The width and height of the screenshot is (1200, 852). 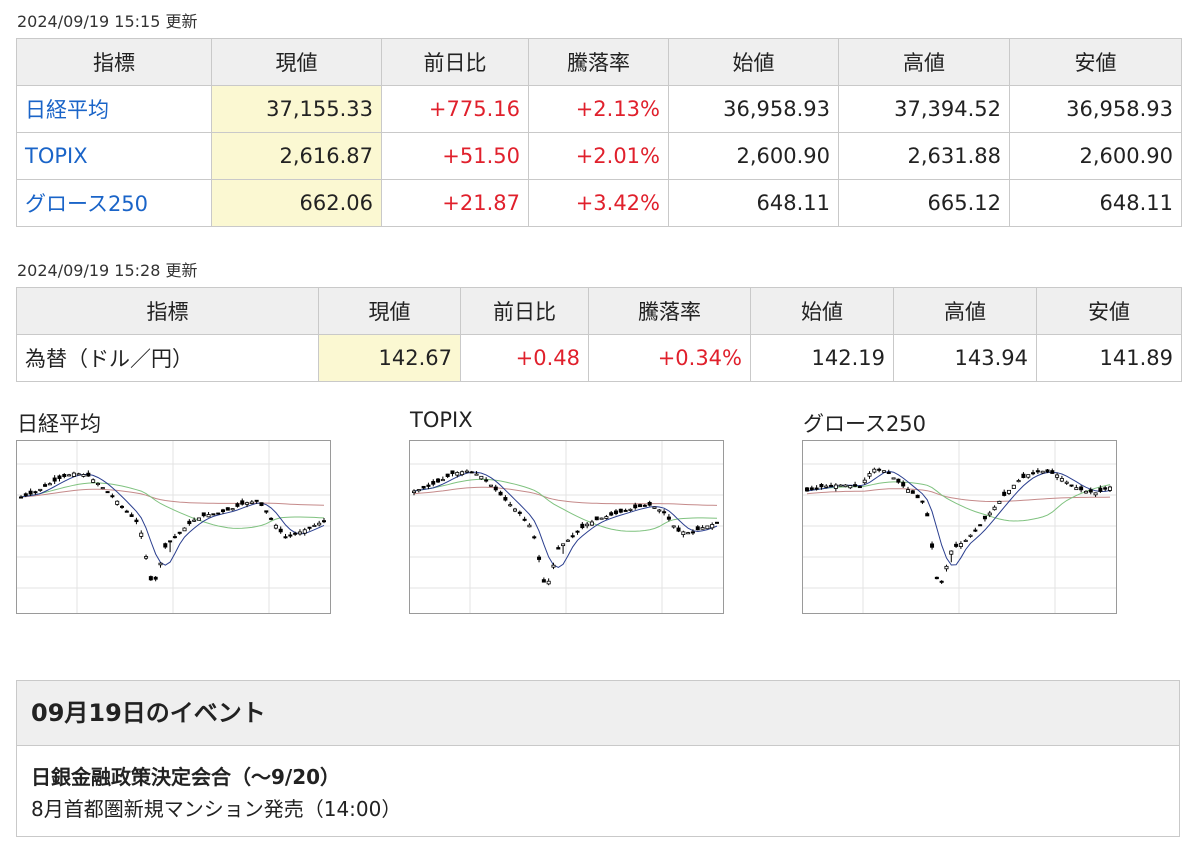 What do you see at coordinates (56, 156) in the screenshot?
I see `index-link-topix: TOPIX` at bounding box center [56, 156].